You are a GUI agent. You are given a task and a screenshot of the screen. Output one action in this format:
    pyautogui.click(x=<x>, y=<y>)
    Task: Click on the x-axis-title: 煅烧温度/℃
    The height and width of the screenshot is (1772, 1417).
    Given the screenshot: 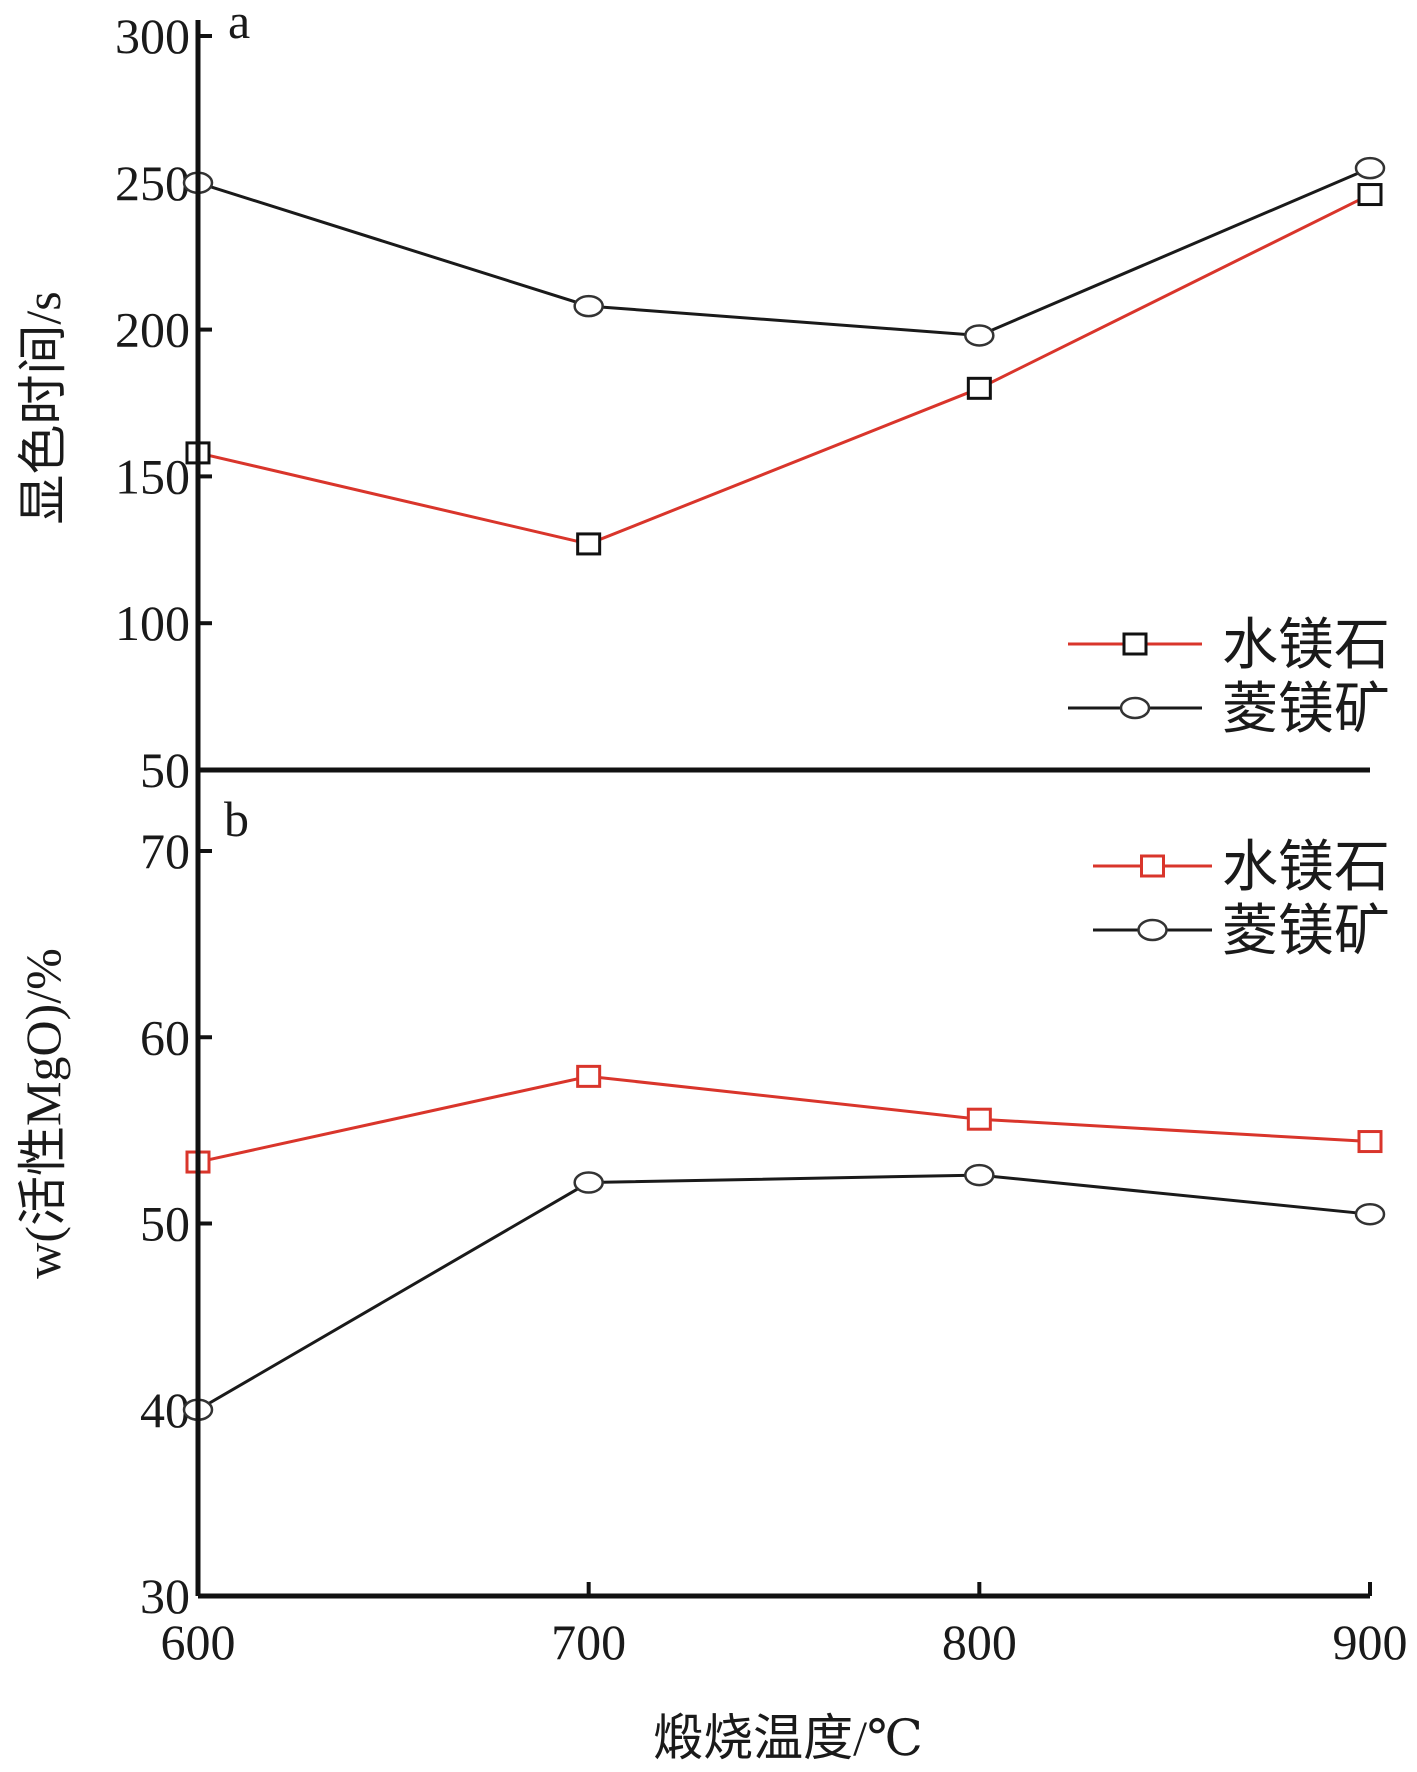 What is the action you would take?
    pyautogui.click(x=788, y=1738)
    